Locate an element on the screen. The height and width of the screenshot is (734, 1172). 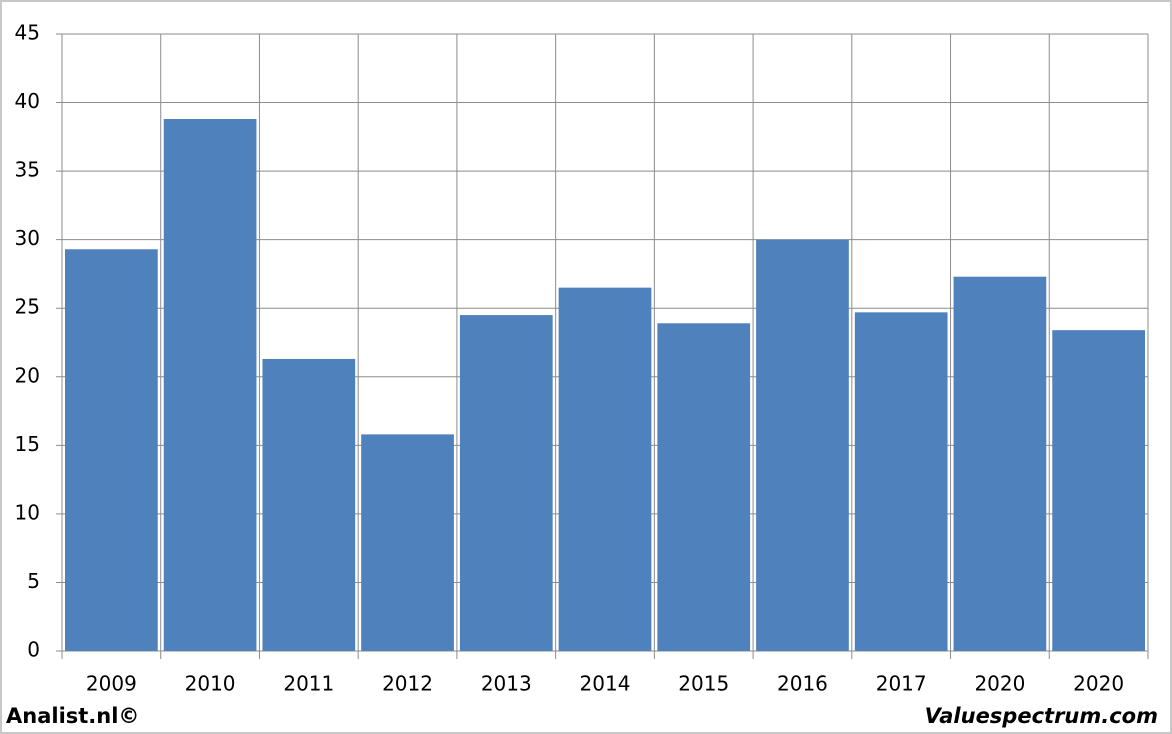
source-right: Valuespectrum.com is located at coordinates (1041, 716).